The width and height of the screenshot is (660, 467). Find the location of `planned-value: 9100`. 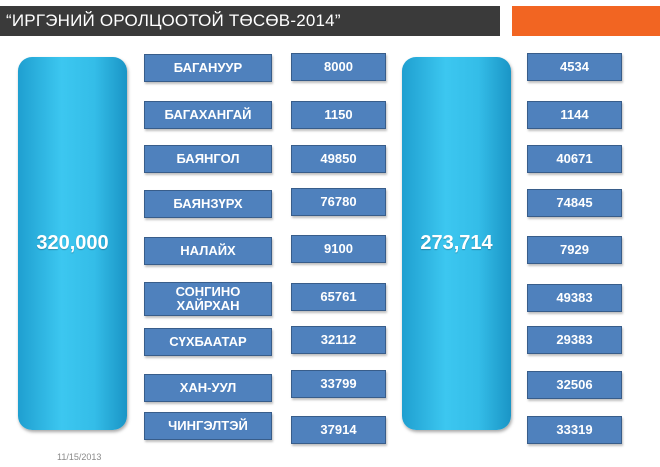

planned-value: 9100 is located at coordinates (338, 249).